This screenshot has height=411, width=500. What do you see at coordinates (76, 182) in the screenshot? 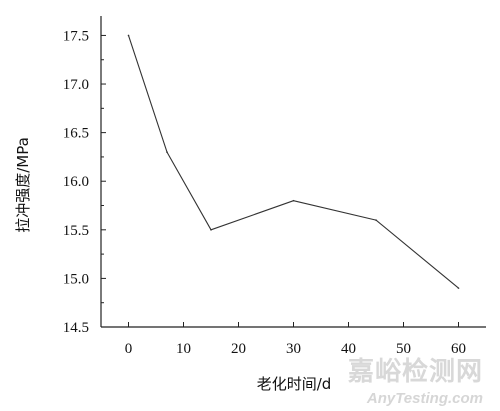
I see `y-tick-label: 16.0` at bounding box center [76, 182].